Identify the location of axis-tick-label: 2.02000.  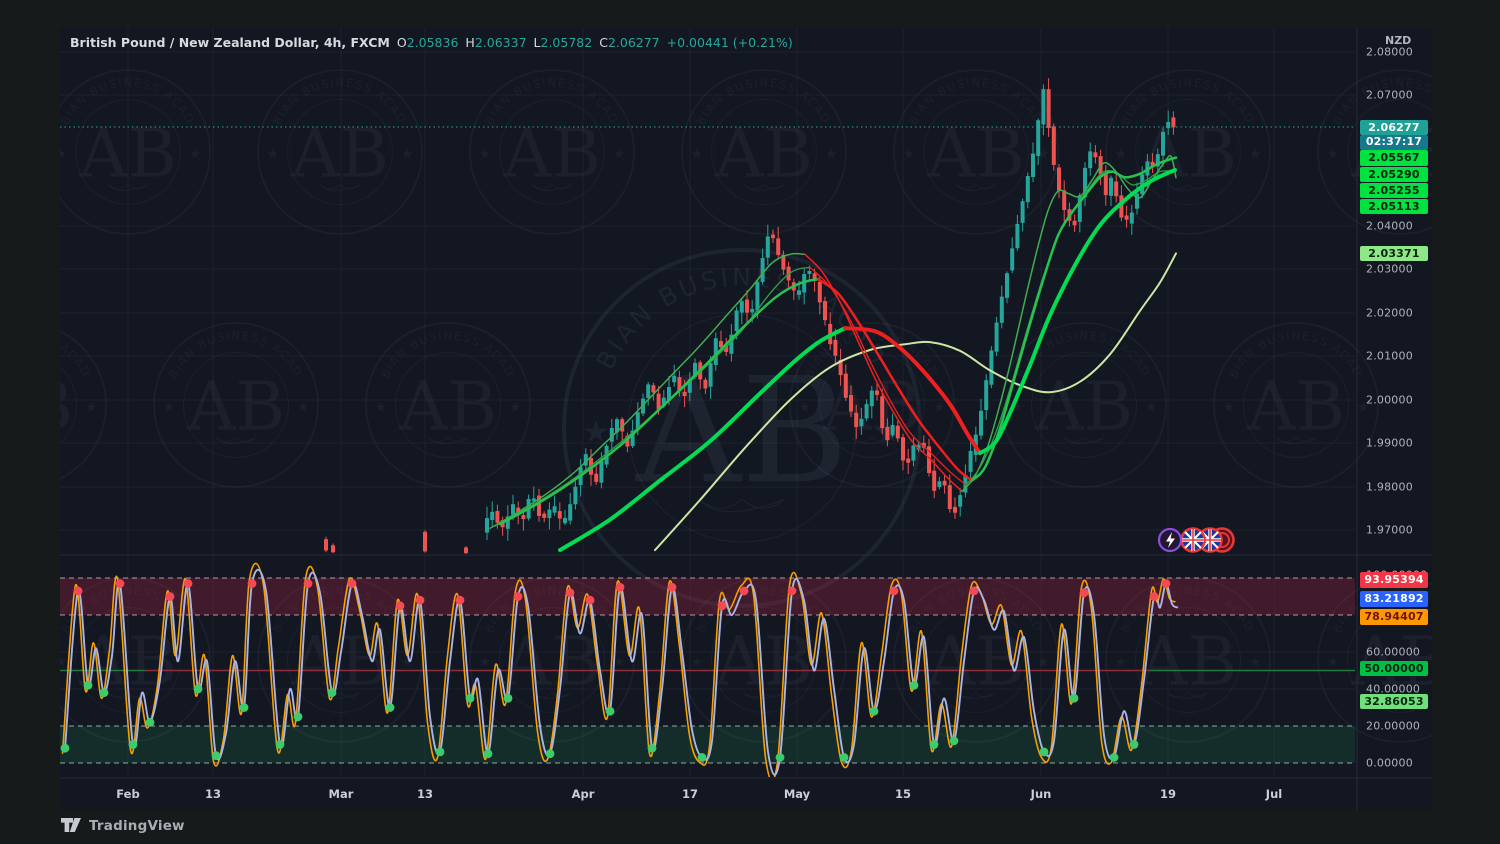
(1389, 313).